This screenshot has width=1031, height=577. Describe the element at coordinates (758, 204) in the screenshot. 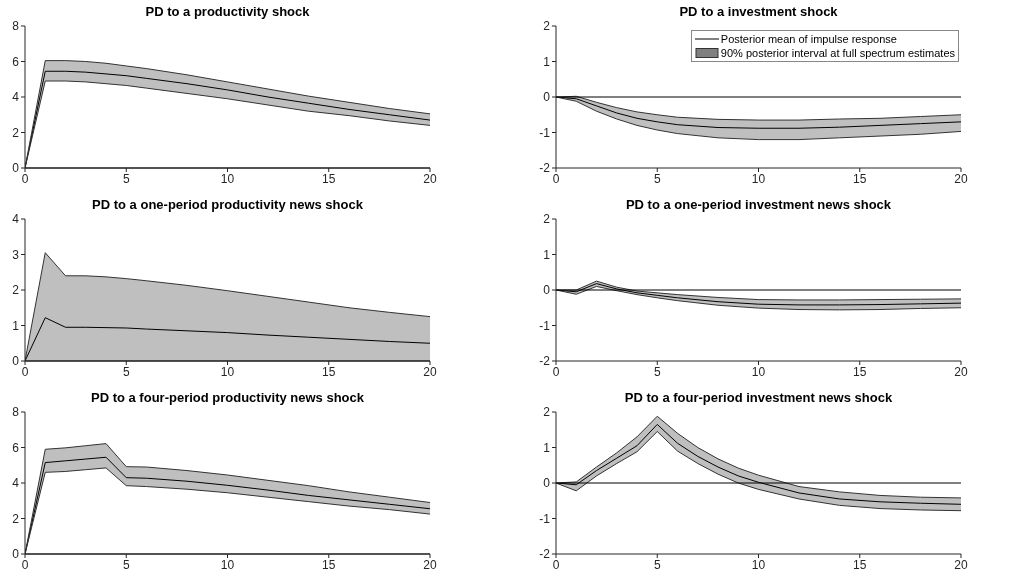

I see `chart-title: PD to a one-period investment news shock` at that location.